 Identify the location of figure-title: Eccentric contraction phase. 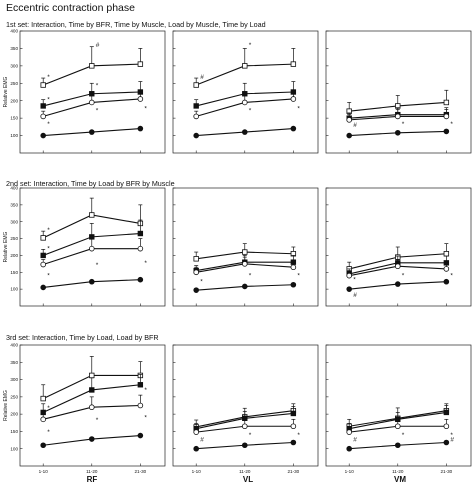
(70, 8).